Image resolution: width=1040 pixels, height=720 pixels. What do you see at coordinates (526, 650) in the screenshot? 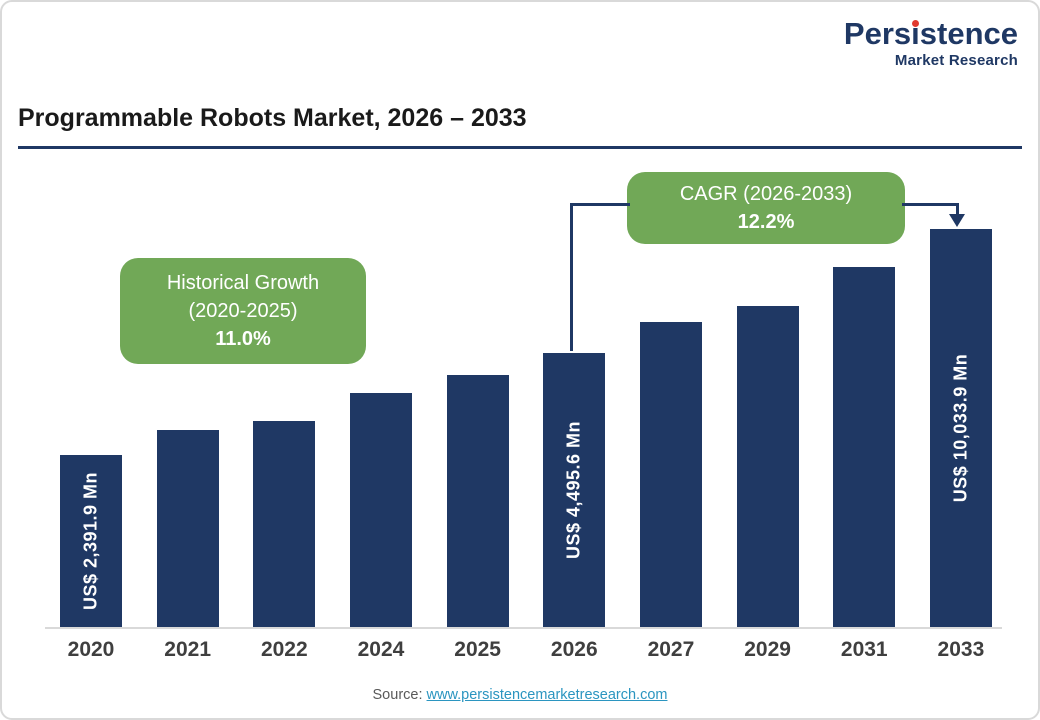
I see `x-axis-labels: 2020 2021 2022 2024 2025 2026 2027 2029 2031 2033` at bounding box center [526, 650].